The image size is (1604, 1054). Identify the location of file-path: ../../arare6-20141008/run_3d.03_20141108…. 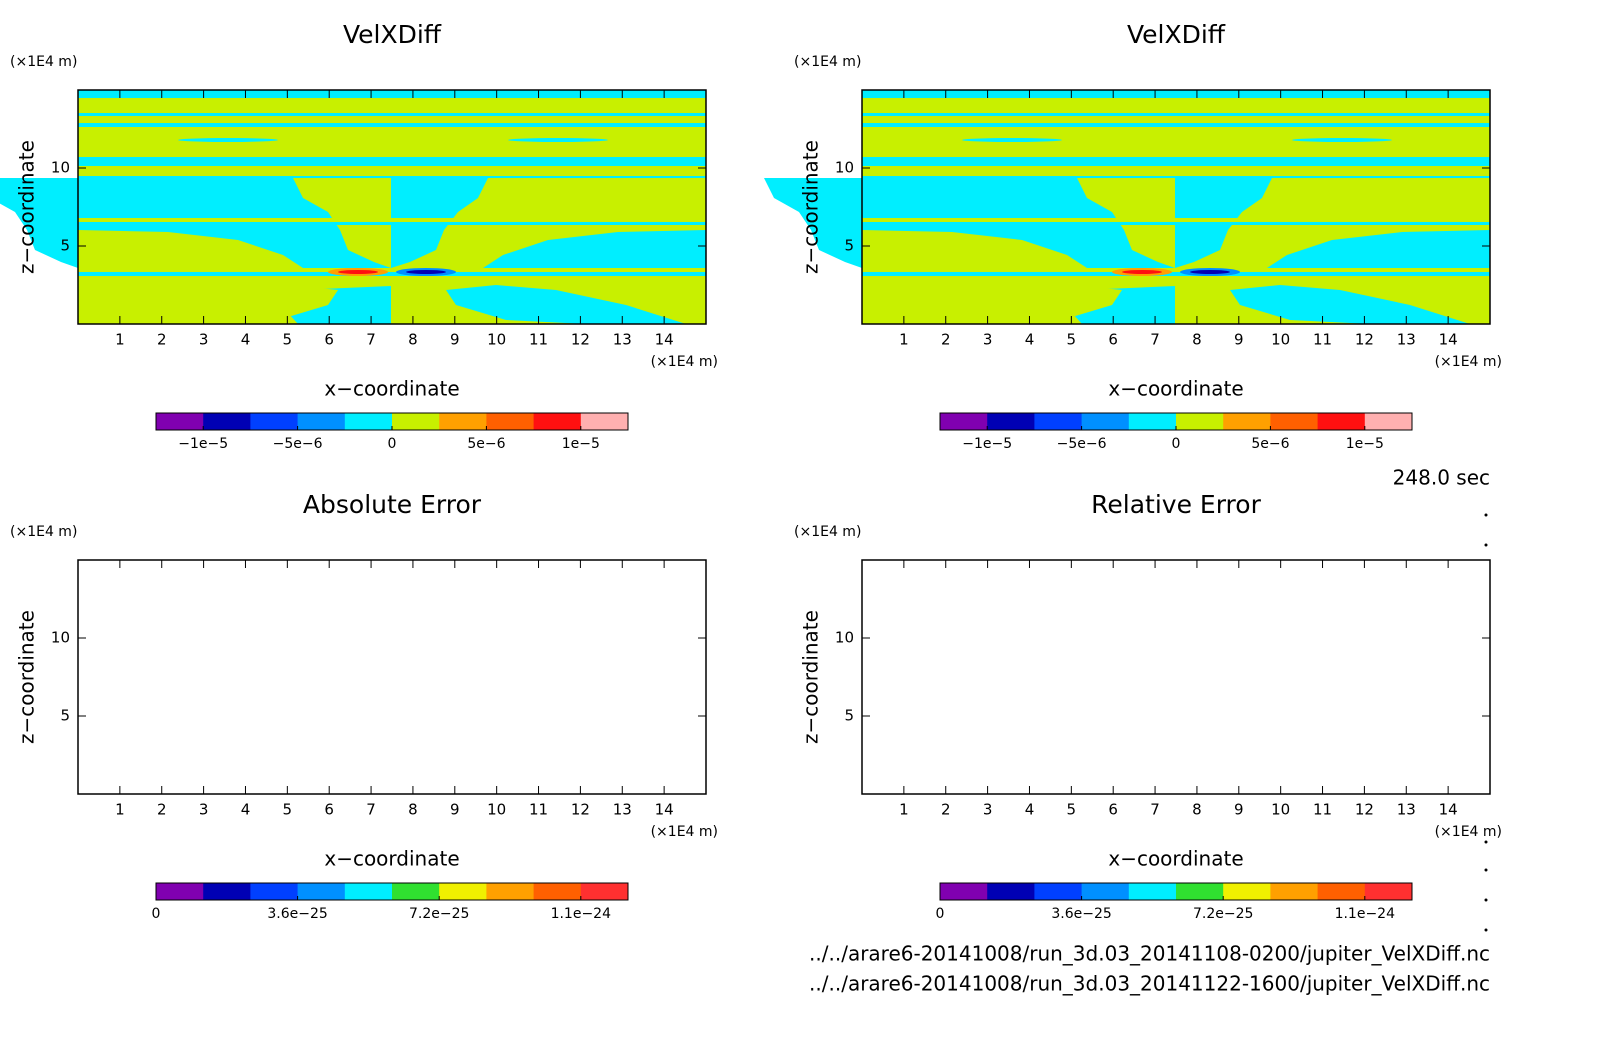
(1149, 954).